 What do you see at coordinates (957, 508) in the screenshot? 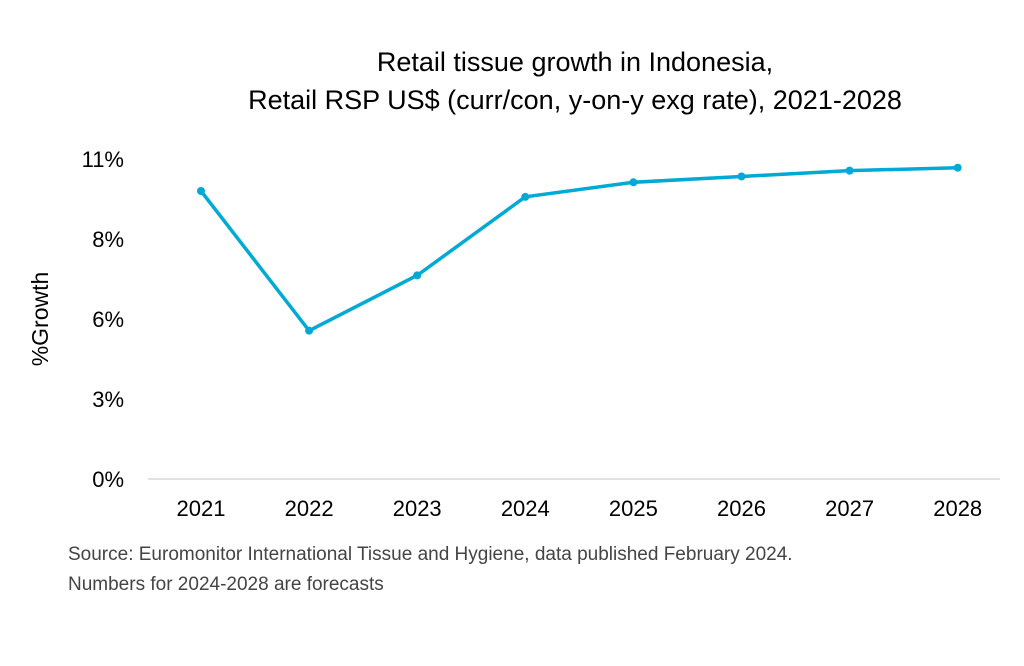
I see `x-tick-label: 2028` at bounding box center [957, 508].